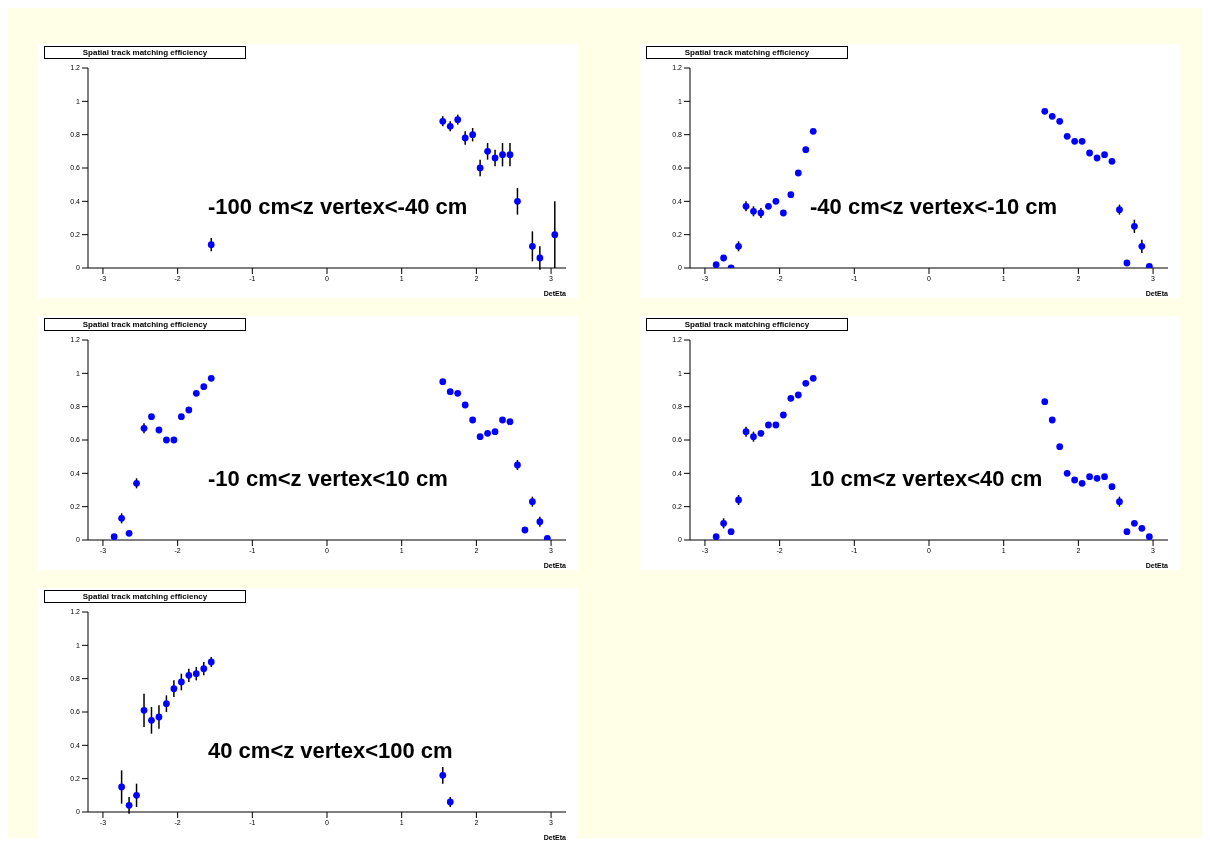 This screenshot has height=846, width=1210. What do you see at coordinates (926, 479) in the screenshot?
I see `annotation: 10 cm<z vertex<40 cm` at bounding box center [926, 479].